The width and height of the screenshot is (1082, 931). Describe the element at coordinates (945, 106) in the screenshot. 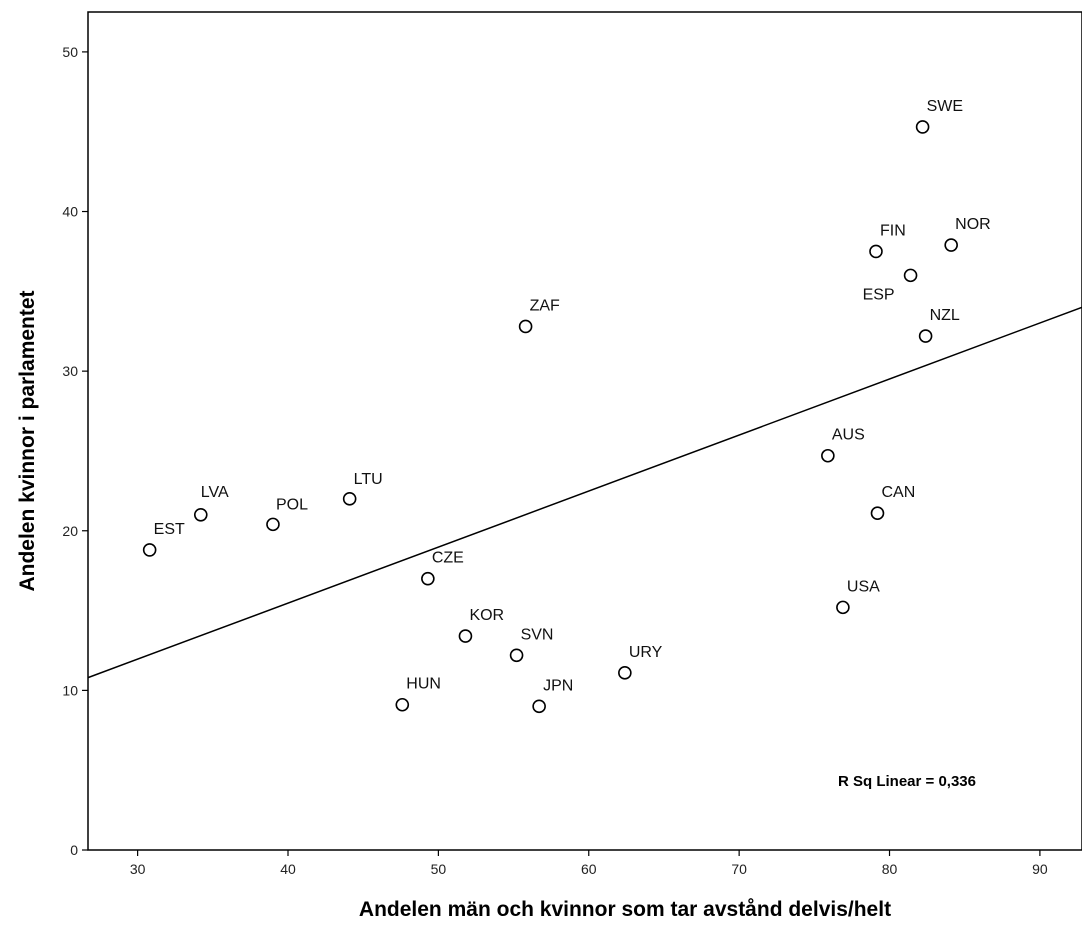

I see `point-label: SWE` at that location.